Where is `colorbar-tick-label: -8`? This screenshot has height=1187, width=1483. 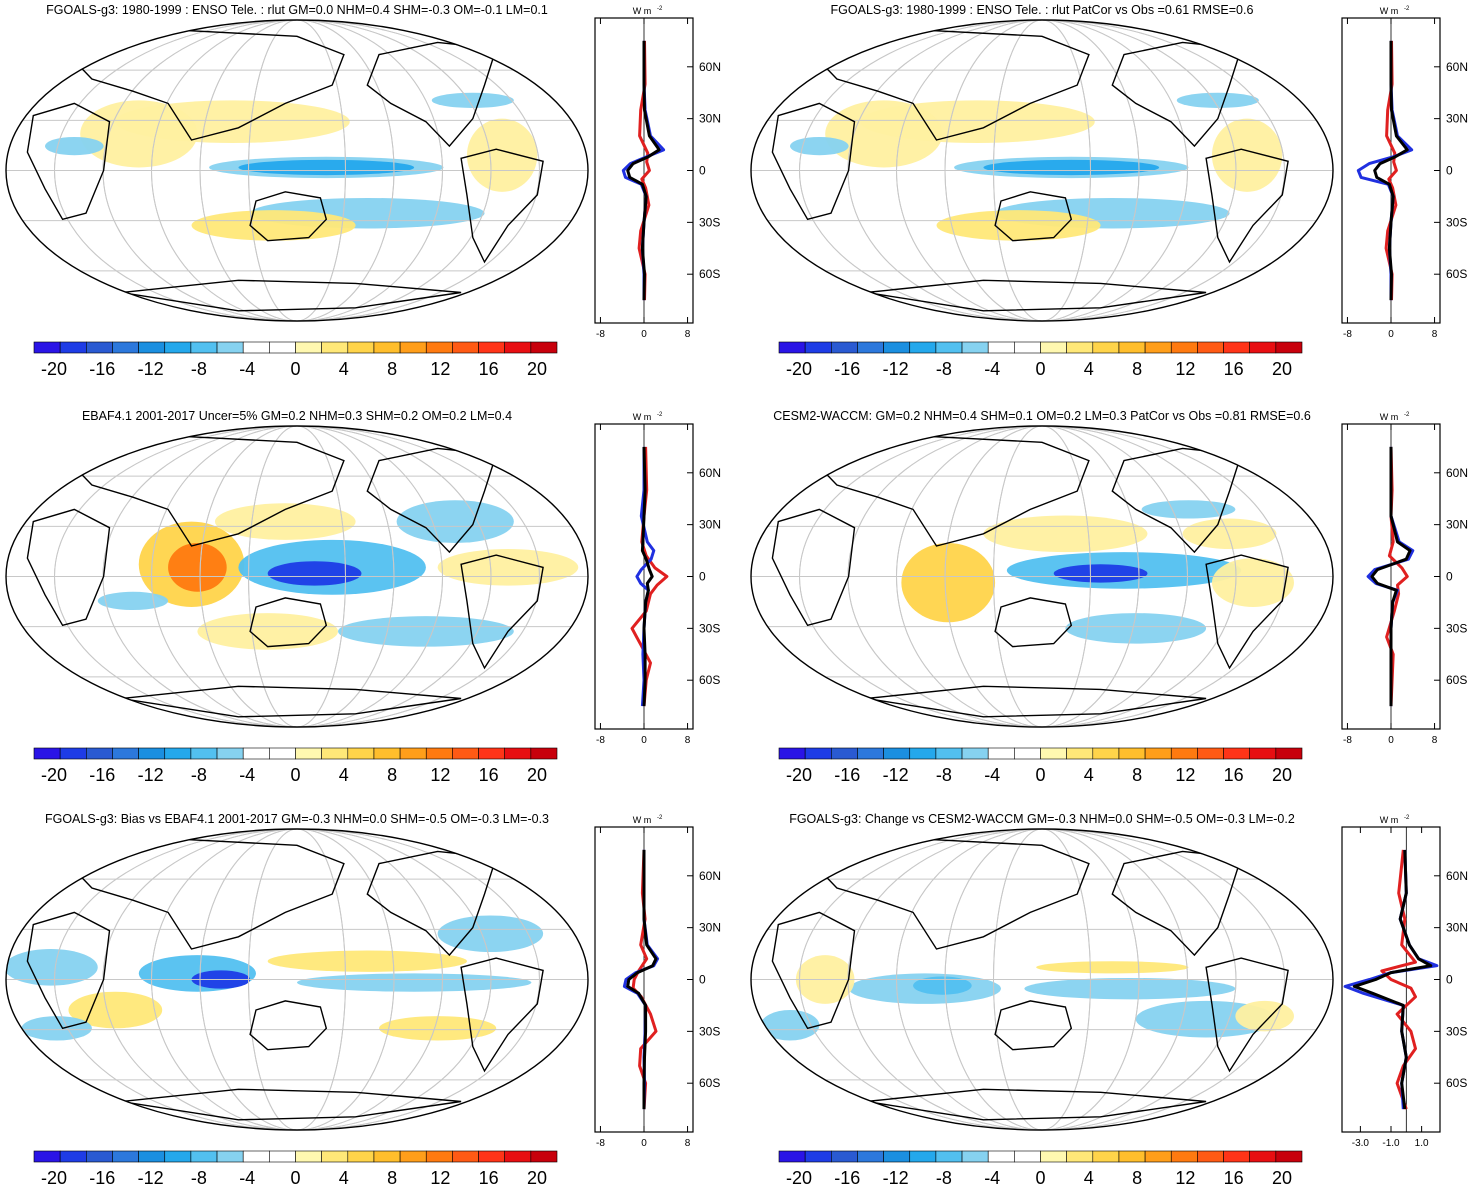
colorbar-tick-label: -8 is located at coordinates (944, 369).